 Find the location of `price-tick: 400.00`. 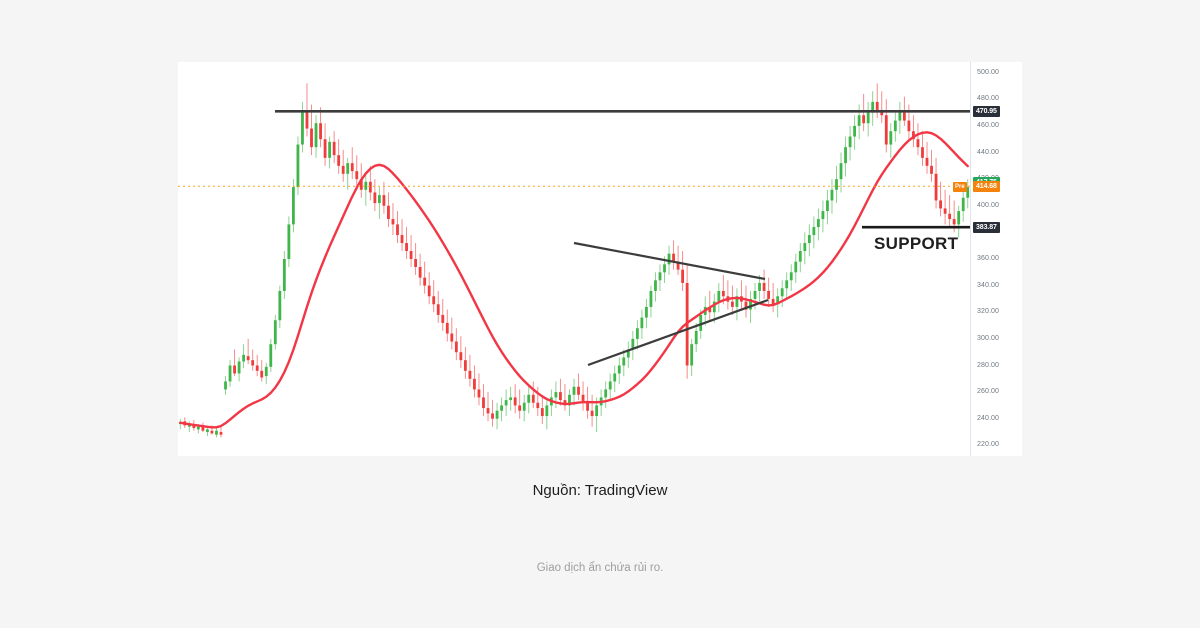

price-tick: 400.00 is located at coordinates (988, 205).